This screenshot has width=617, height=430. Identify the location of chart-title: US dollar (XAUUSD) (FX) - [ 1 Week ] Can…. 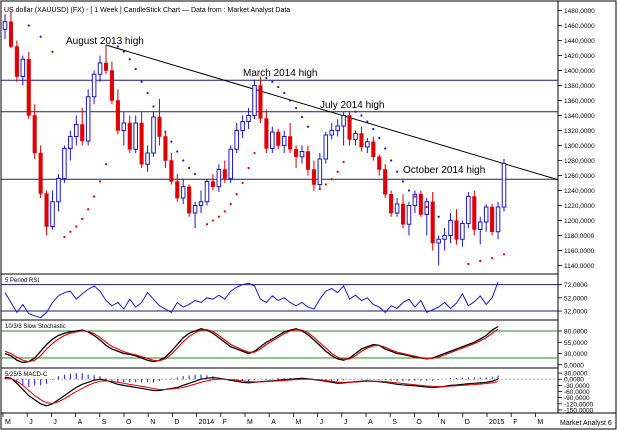
(147, 10).